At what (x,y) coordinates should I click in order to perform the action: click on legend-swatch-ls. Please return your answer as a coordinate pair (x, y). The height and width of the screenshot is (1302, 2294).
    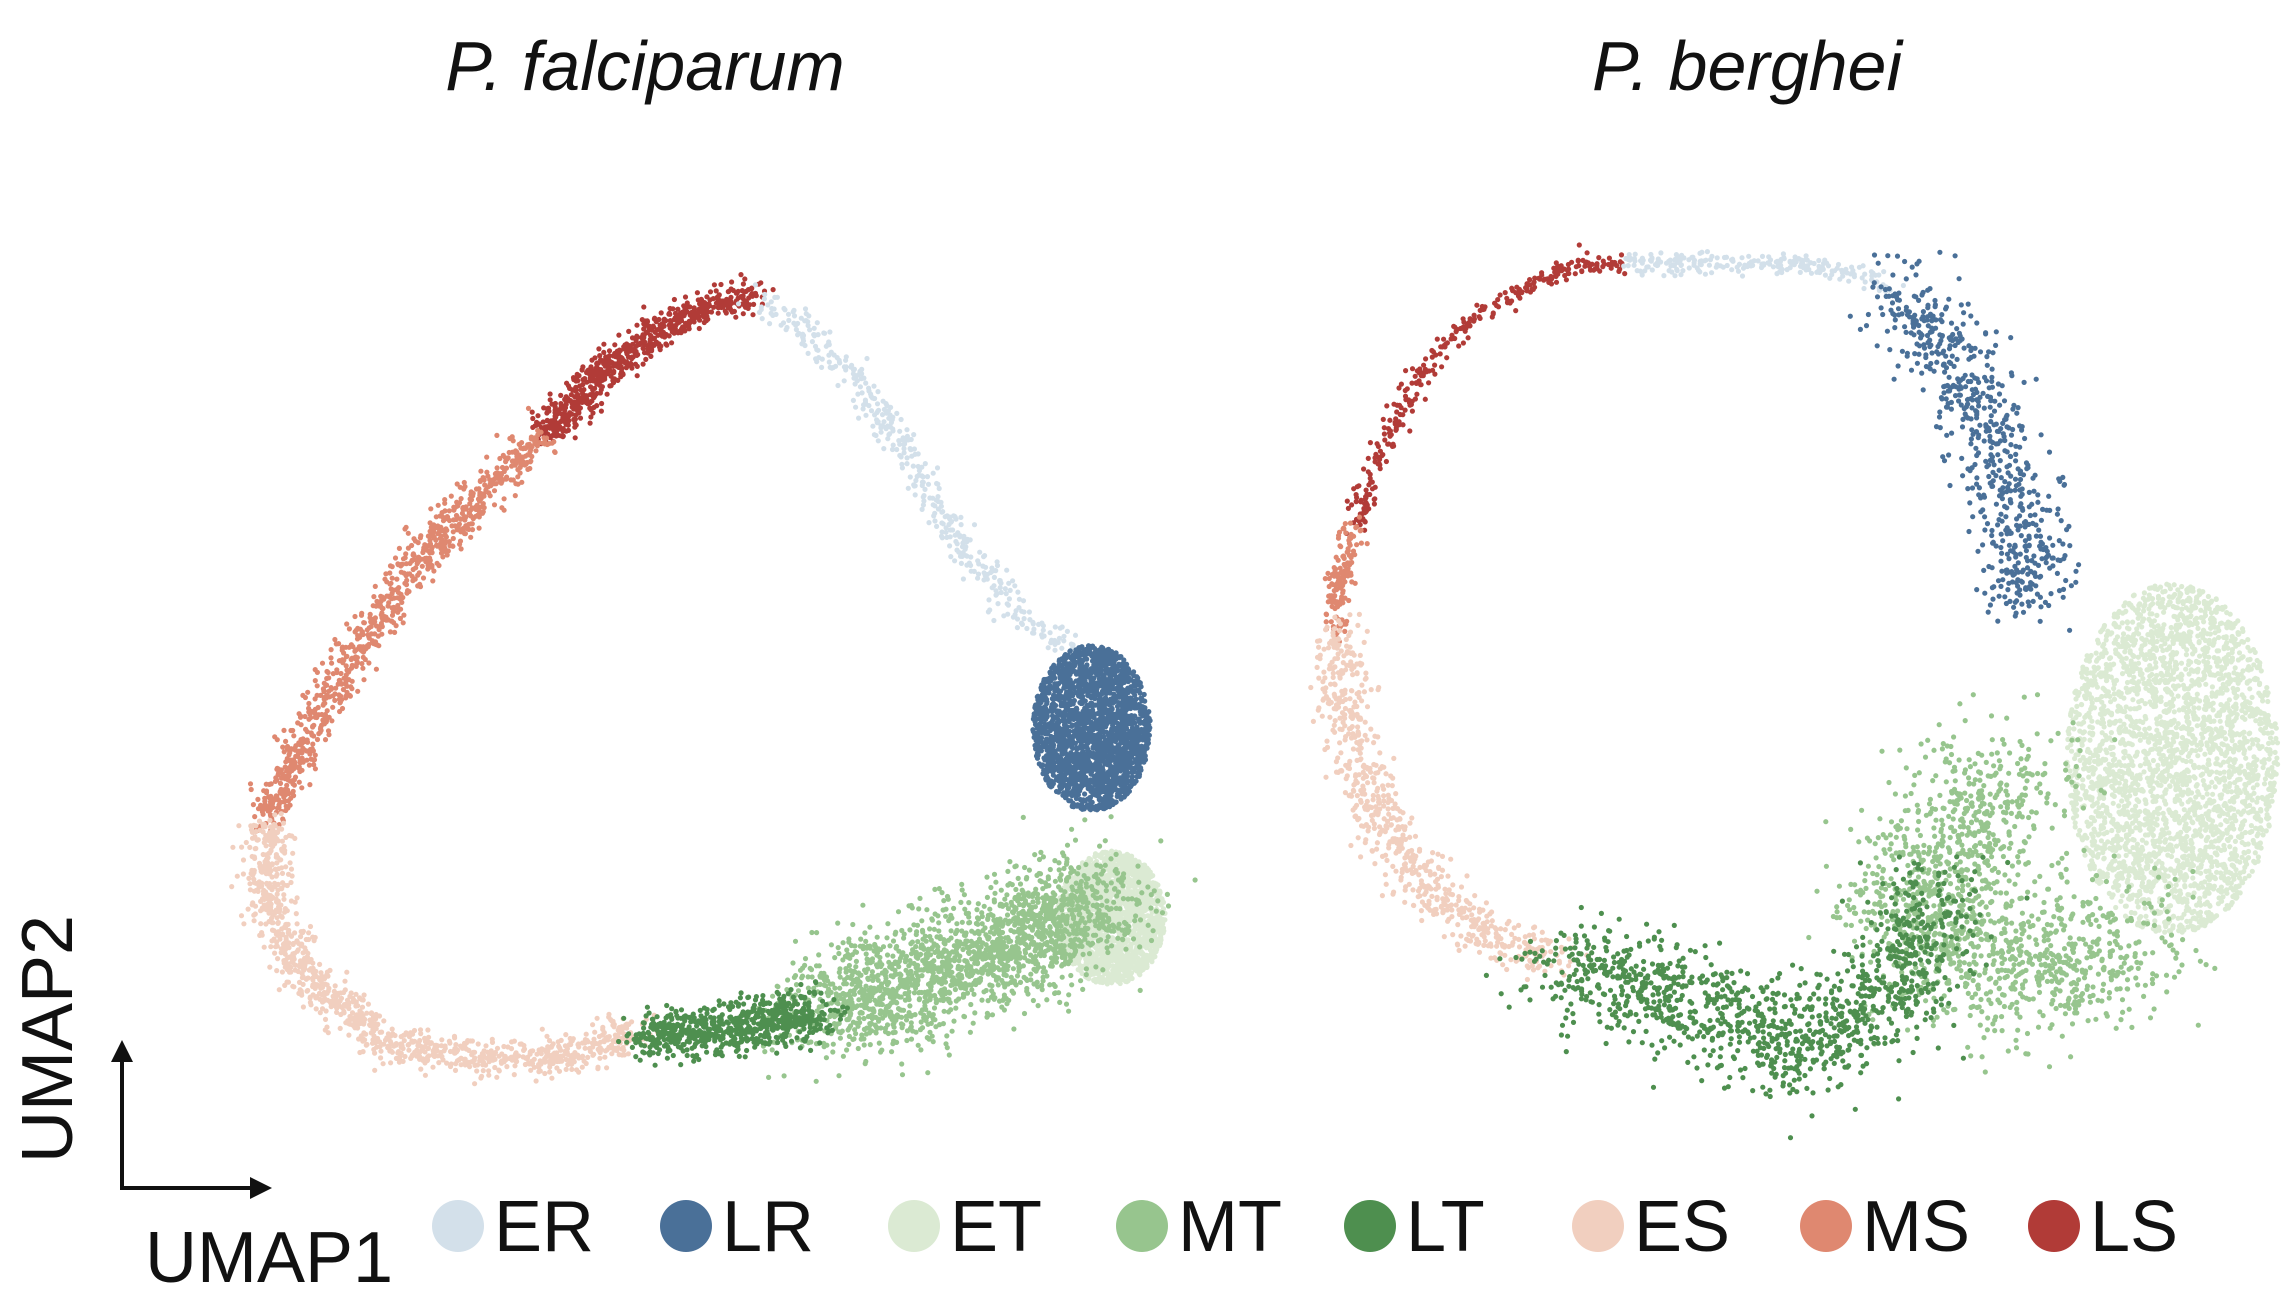
    Looking at the image, I should click on (2054, 1226).